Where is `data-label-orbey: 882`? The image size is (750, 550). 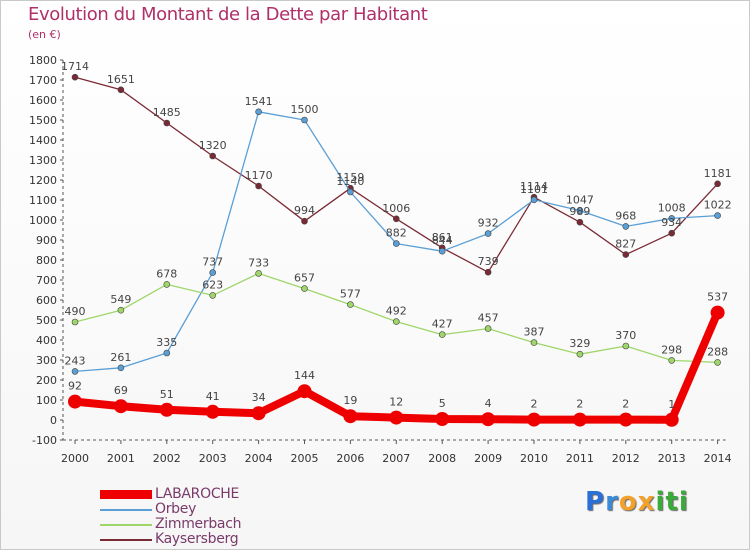 data-label-orbey: 882 is located at coordinates (396, 233).